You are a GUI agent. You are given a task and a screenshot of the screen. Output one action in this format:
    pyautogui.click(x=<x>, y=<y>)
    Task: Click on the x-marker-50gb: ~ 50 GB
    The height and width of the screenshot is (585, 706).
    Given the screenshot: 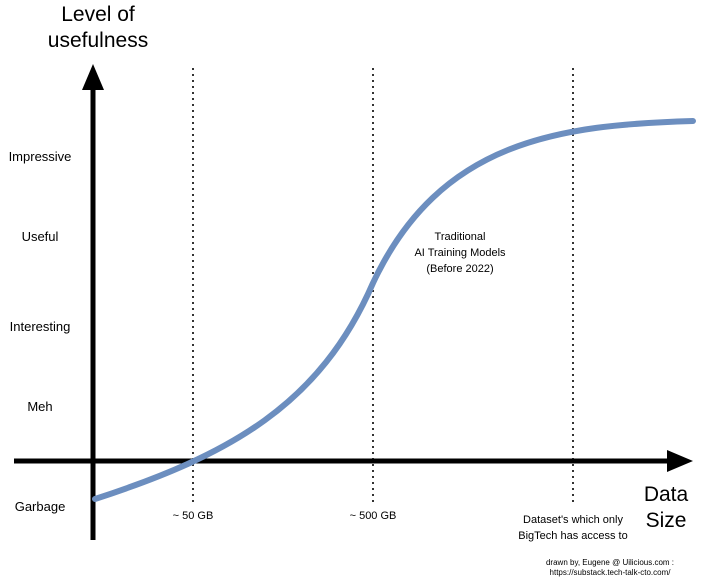 What is the action you would take?
    pyautogui.click(x=193, y=516)
    